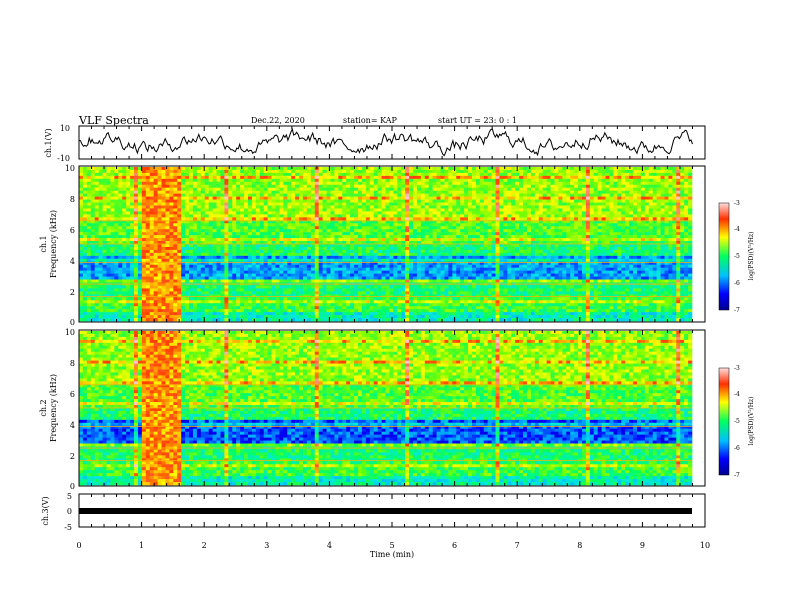 The height and width of the screenshot is (612, 792). Describe the element at coordinates (68, 527) in the screenshot. I see `ch3-ytick-neg5: -5` at that location.